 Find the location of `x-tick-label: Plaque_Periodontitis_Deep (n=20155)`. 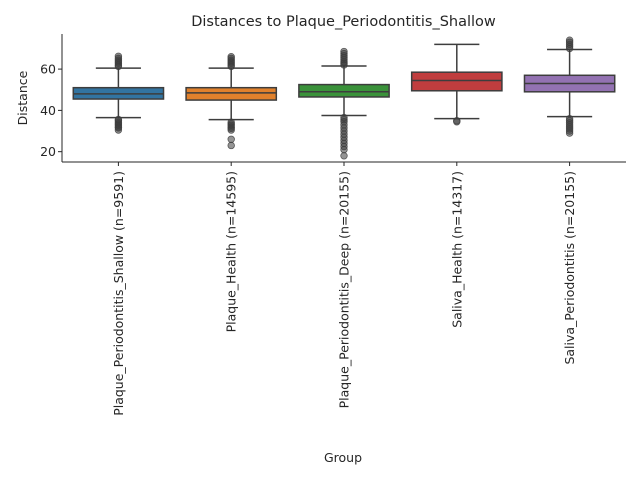

x-tick-label: Plaque_Periodontitis_Deep (n=20155) is located at coordinates (344, 289).